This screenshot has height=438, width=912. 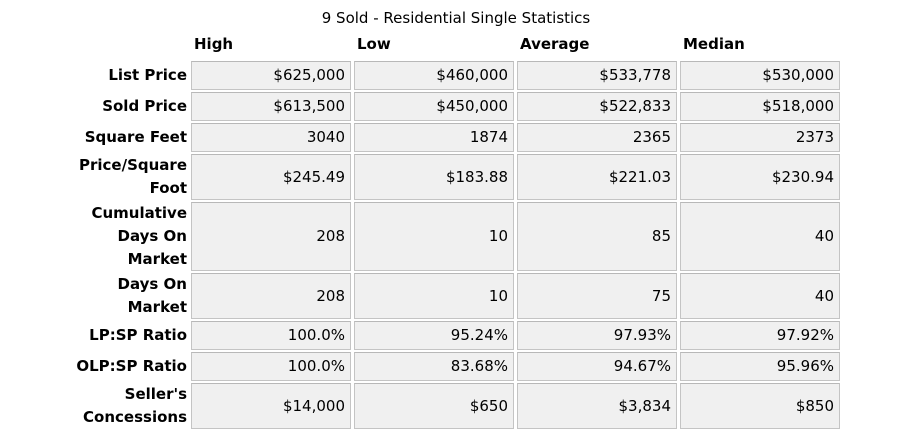 What do you see at coordinates (214, 44) in the screenshot?
I see `column-header-high: High` at bounding box center [214, 44].